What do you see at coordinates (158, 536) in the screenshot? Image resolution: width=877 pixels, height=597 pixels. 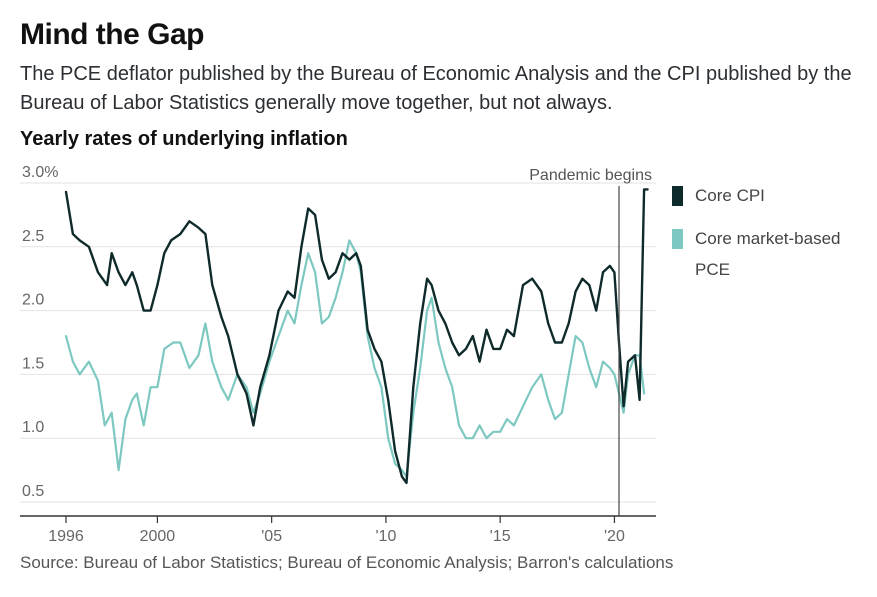 I see `x-tick-label: 2000` at bounding box center [158, 536].